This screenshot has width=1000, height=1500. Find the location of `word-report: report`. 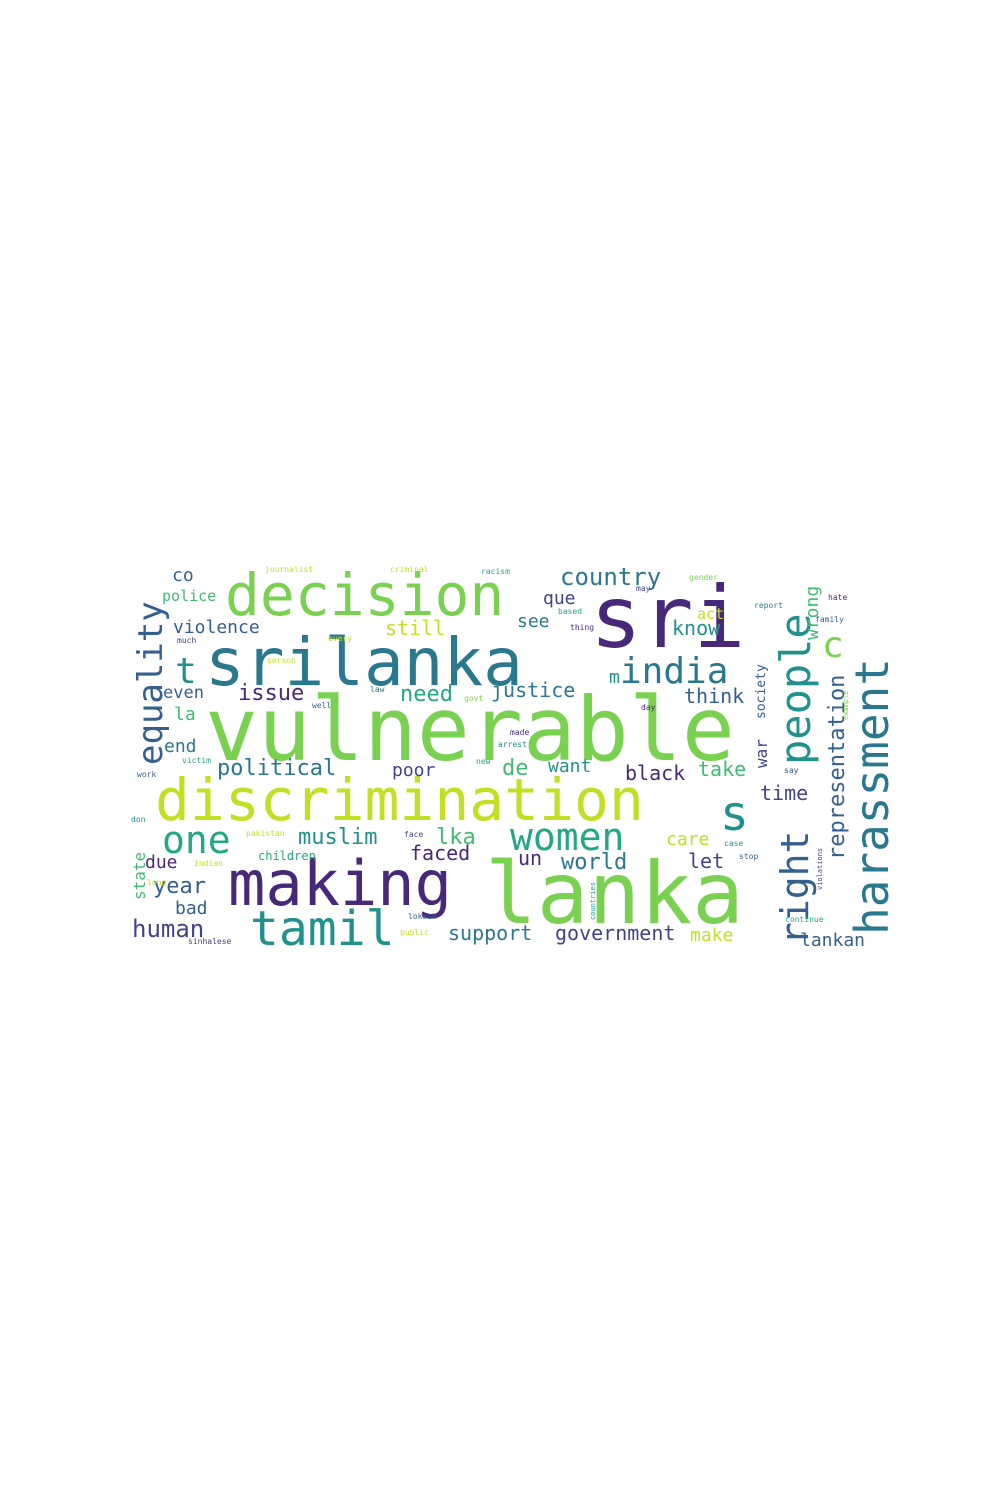

word-report: report is located at coordinates (768, 605).